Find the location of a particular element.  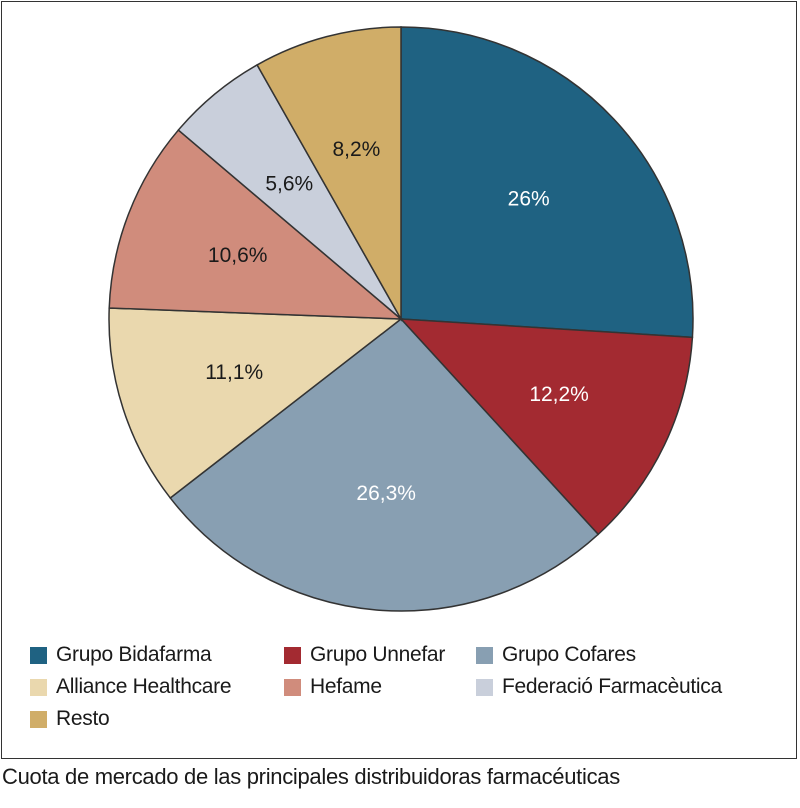

legend-item-grupo-cofares: Grupo Cofares is located at coordinates (556, 655).